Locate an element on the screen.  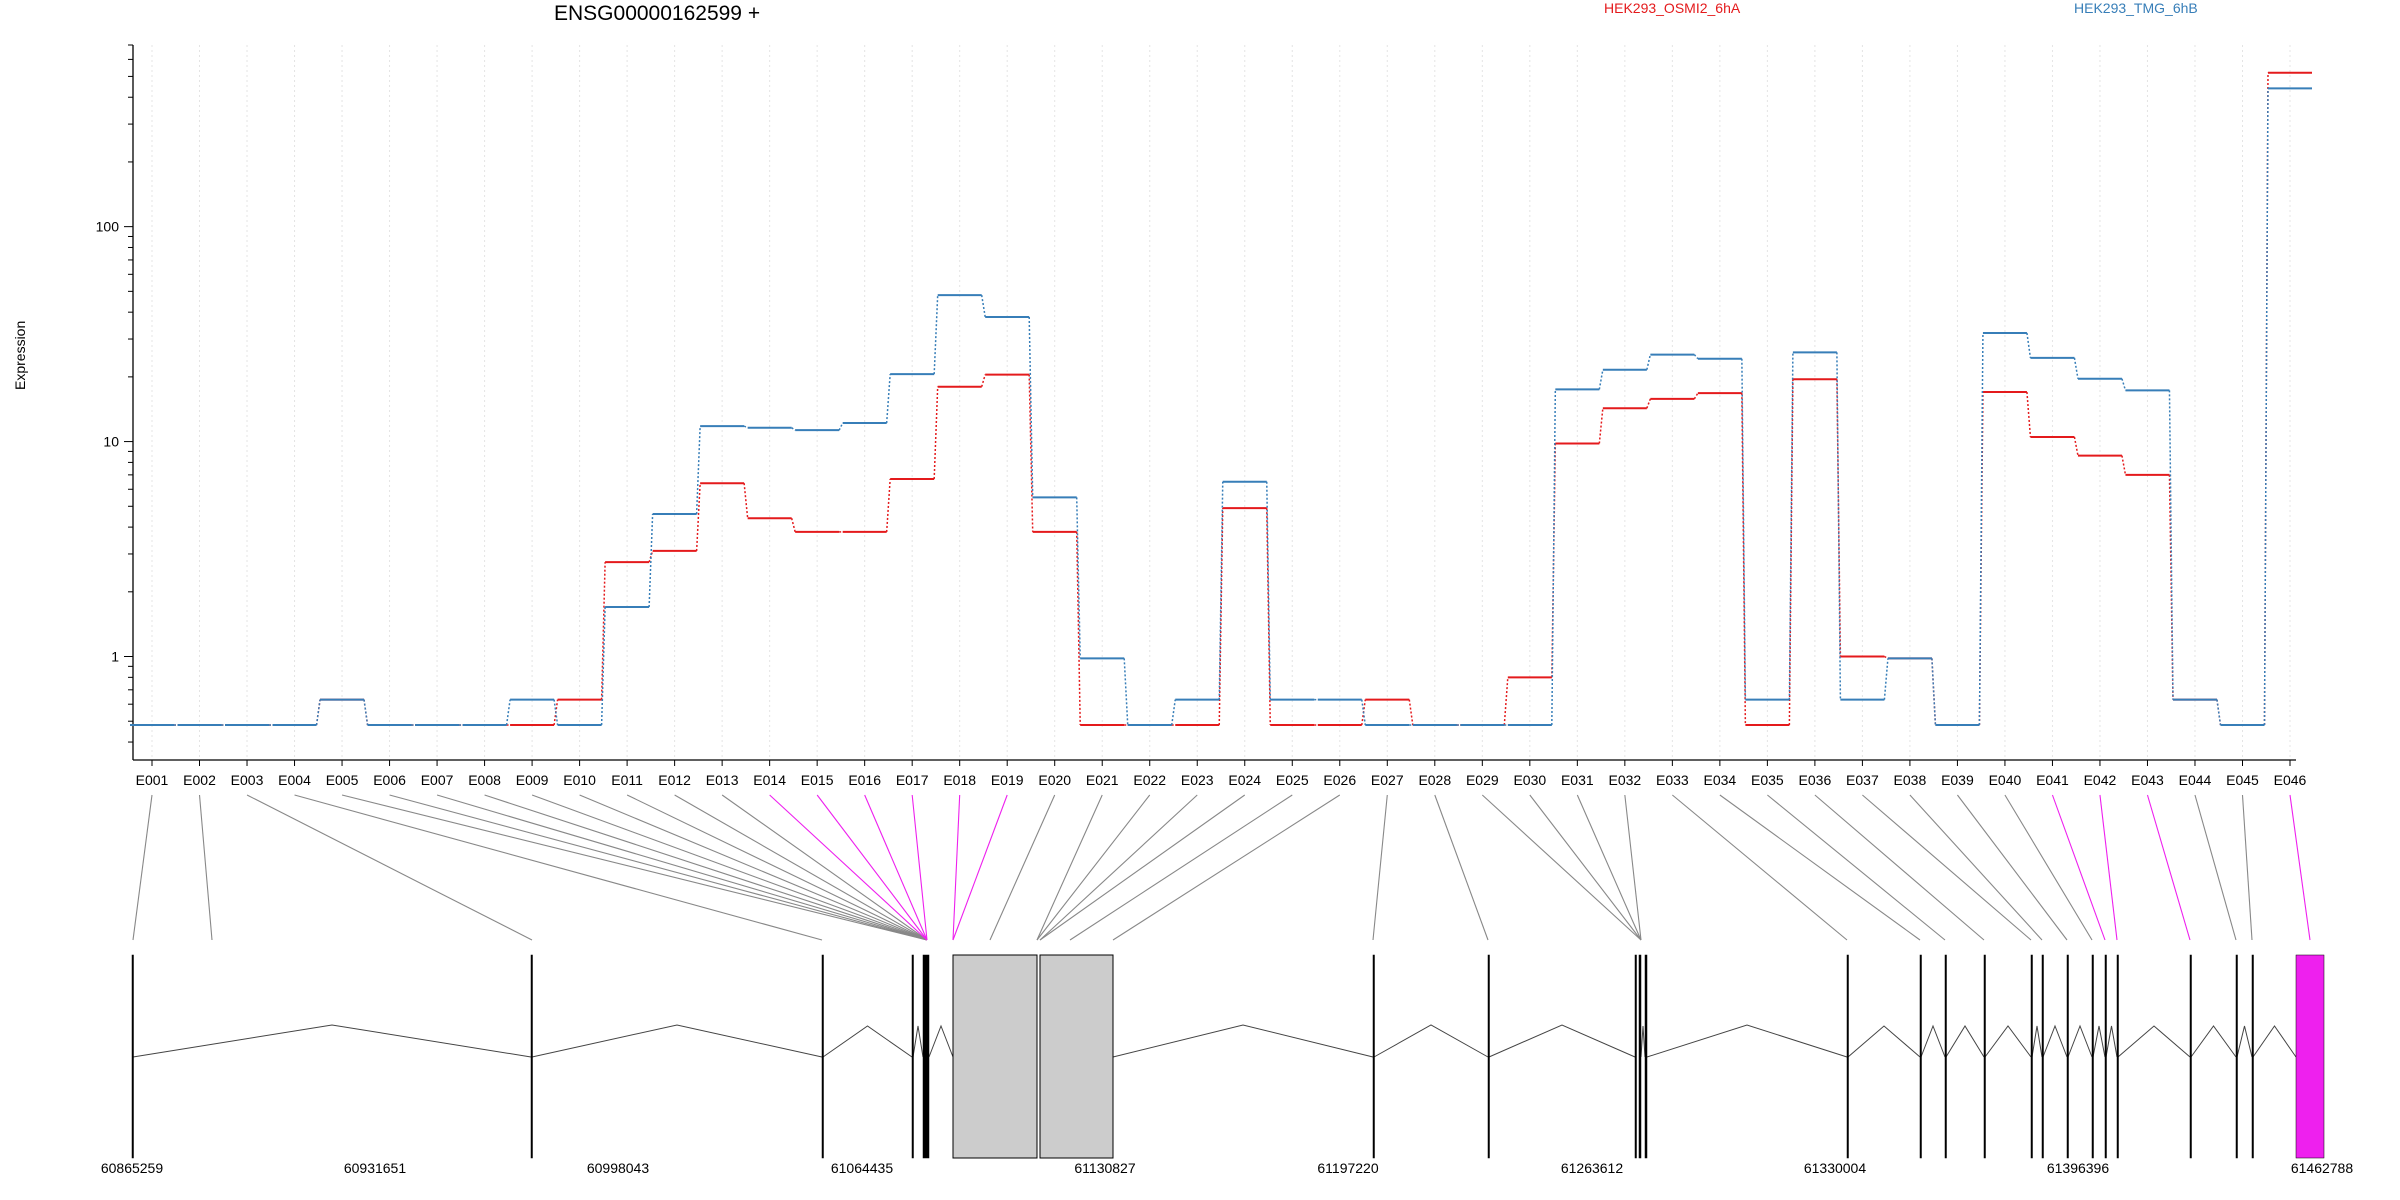
x-tick-label-e021: E021 is located at coordinates (1102, 780).